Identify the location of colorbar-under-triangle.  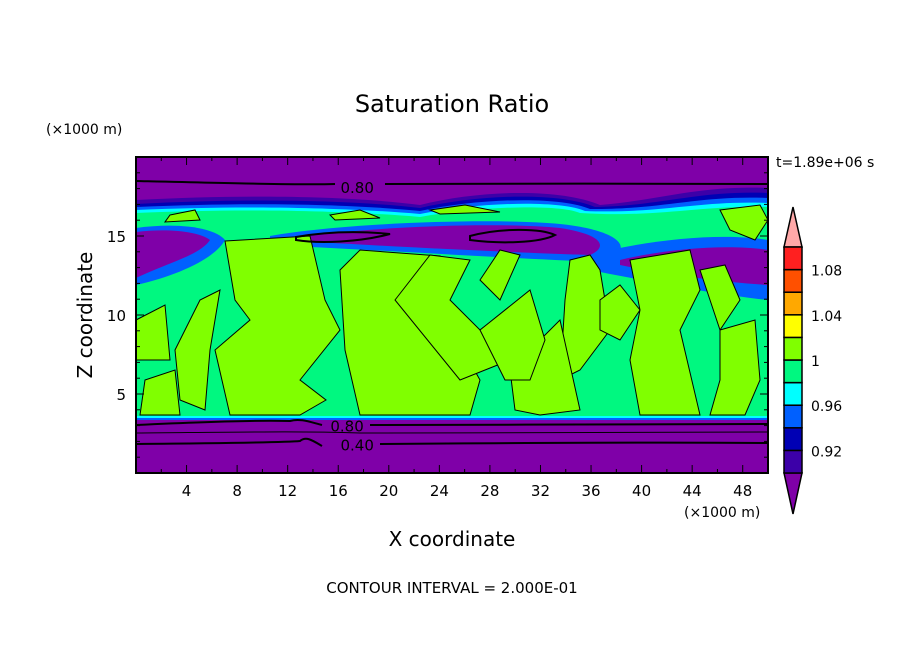
(793, 493).